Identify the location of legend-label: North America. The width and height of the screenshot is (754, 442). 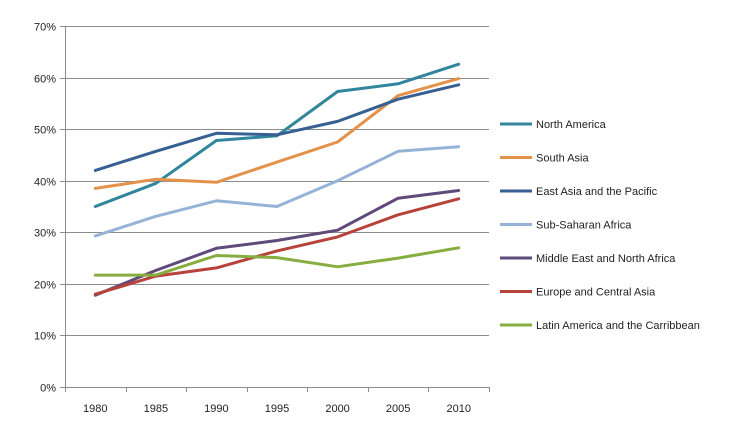
(571, 125).